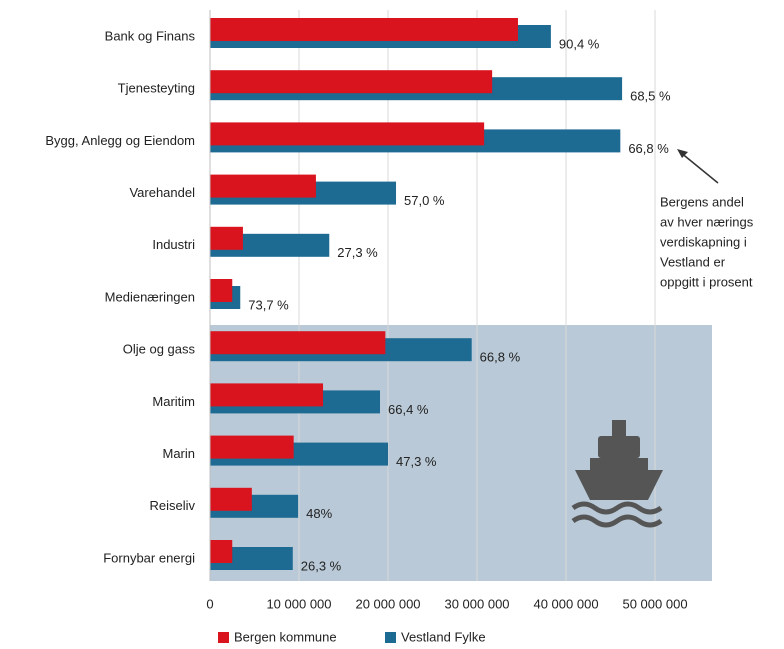 This screenshot has height=649, width=784. I want to click on y-tick-label: Bygg, Anlegg og Eiendom, so click(120, 140).